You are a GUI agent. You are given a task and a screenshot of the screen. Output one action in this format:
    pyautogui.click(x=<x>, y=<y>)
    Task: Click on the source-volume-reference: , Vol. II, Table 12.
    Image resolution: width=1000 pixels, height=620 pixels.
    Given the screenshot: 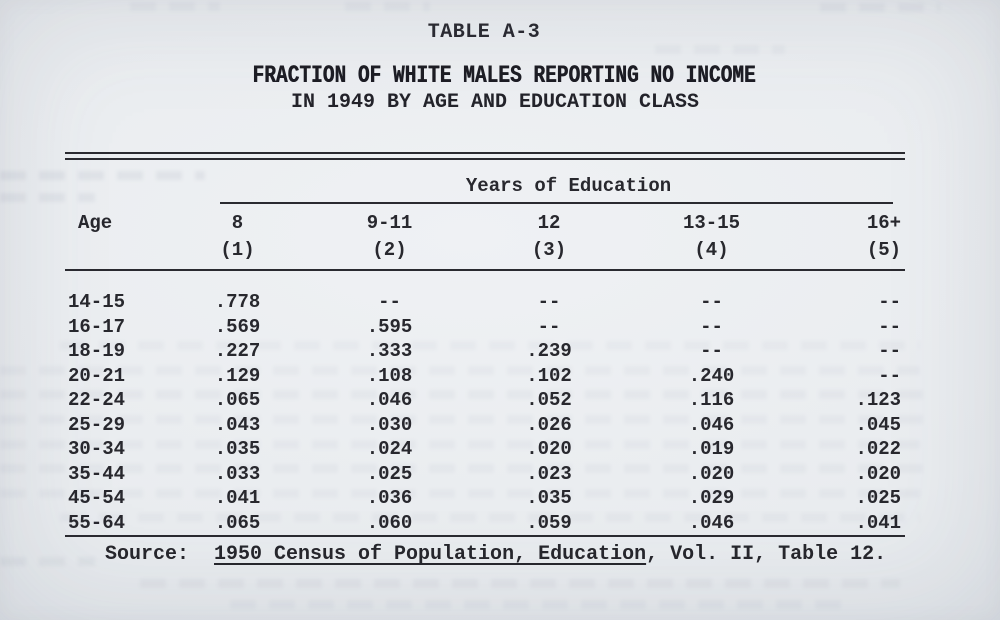 What is the action you would take?
    pyautogui.click(x=766, y=554)
    